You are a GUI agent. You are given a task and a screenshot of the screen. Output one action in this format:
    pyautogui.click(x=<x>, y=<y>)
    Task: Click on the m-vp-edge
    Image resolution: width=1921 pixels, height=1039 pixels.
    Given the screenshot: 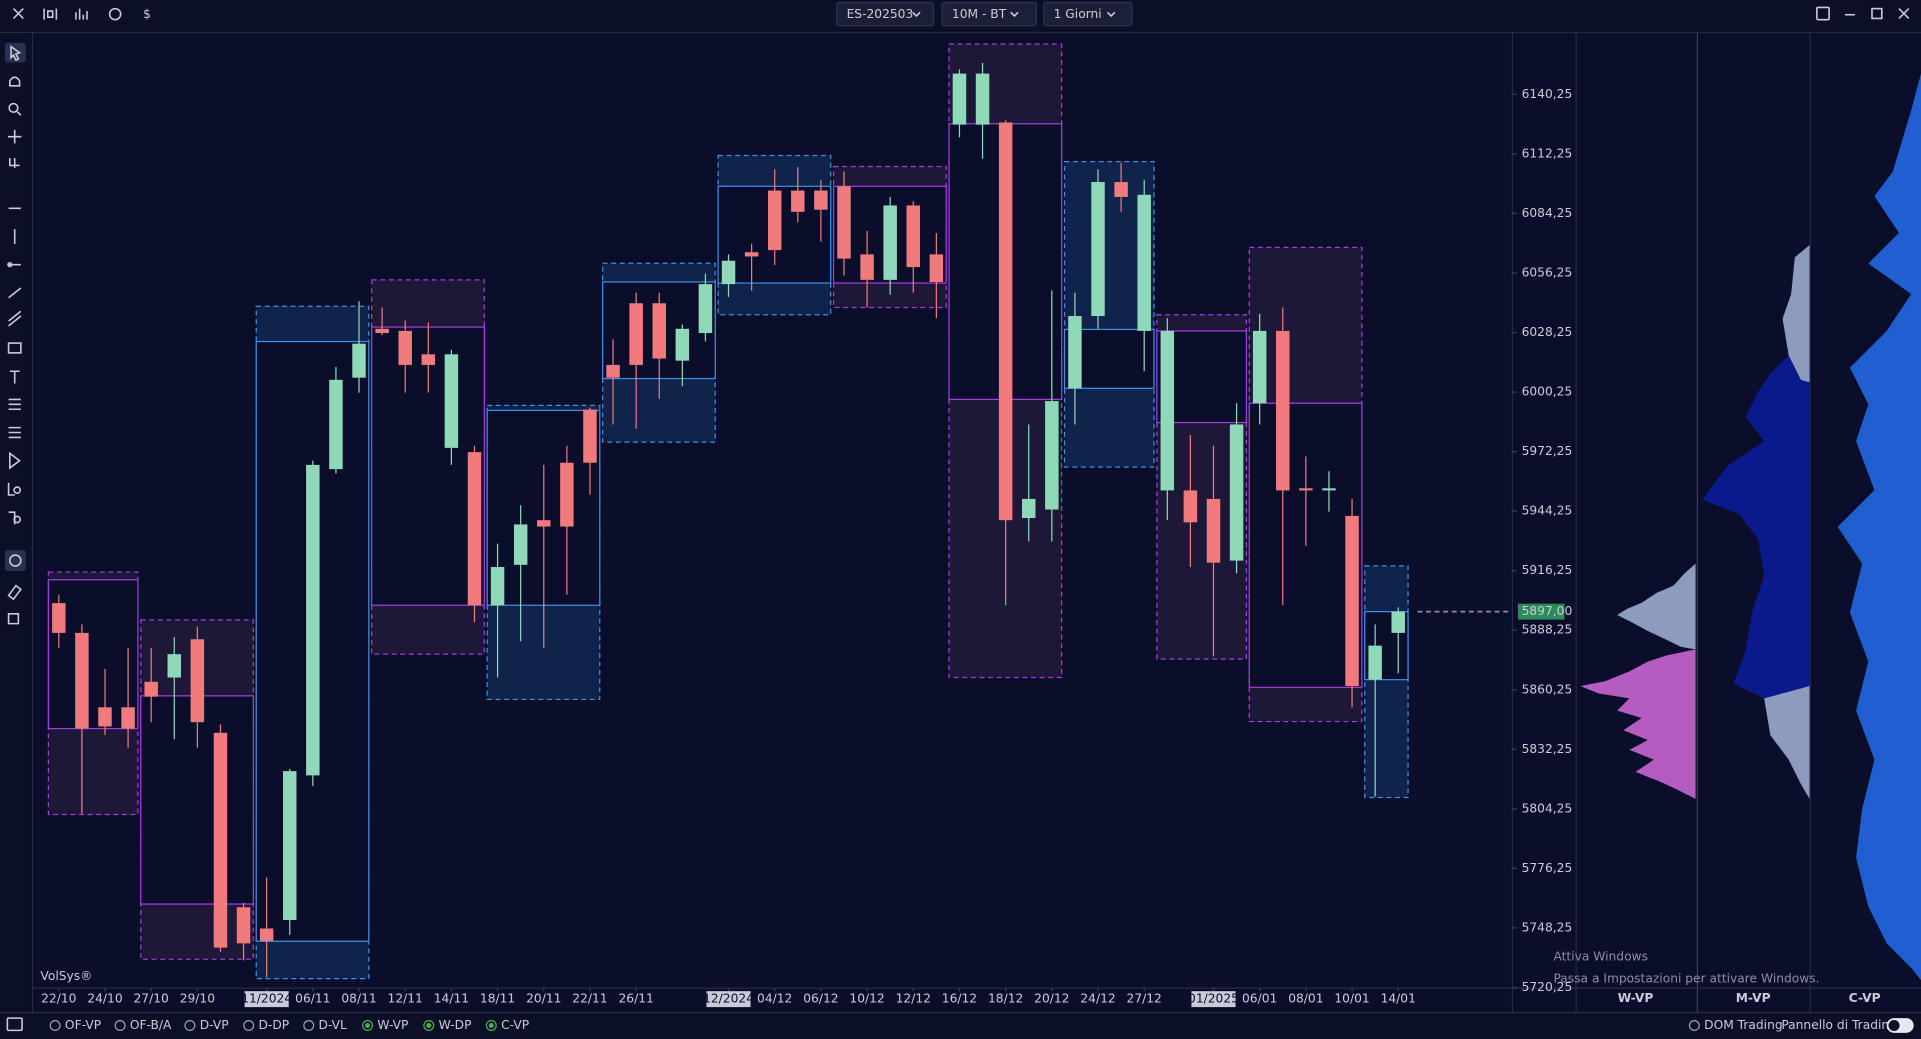 What is the action you would take?
    pyautogui.click(x=1787, y=522)
    